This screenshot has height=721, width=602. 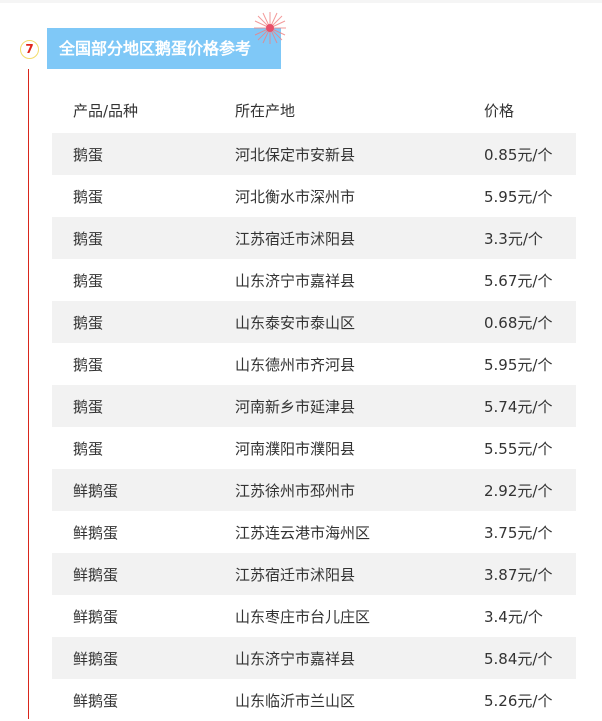 I want to click on cell-price: 0.85元/个, so click(x=530, y=154).